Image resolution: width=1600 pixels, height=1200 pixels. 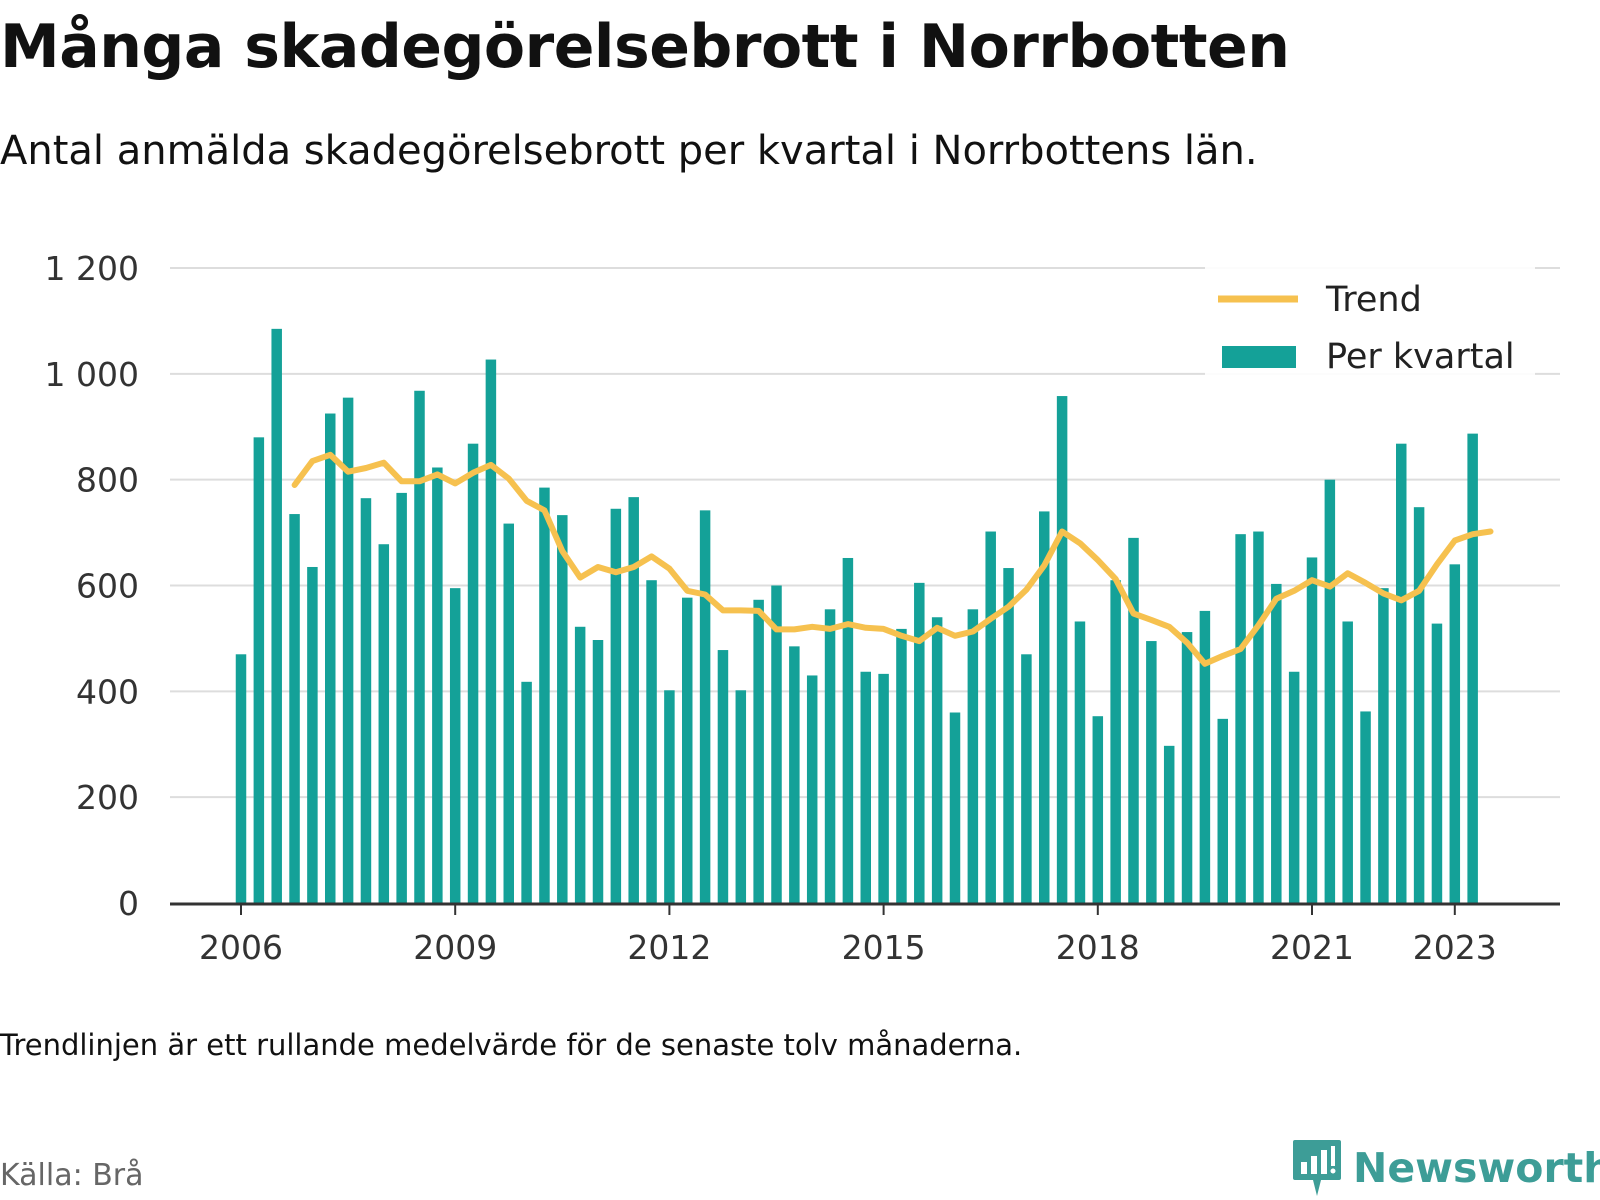 I want to click on x-tick-label: 2018, so click(x=1098, y=947).